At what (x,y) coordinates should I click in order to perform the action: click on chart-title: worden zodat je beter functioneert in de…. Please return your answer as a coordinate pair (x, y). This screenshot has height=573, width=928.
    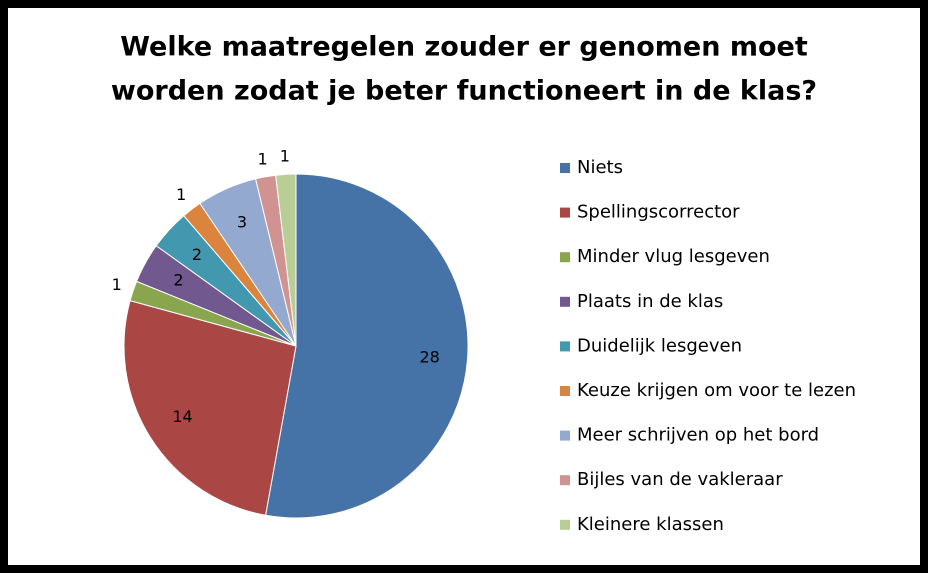
    Looking at the image, I should click on (464, 91).